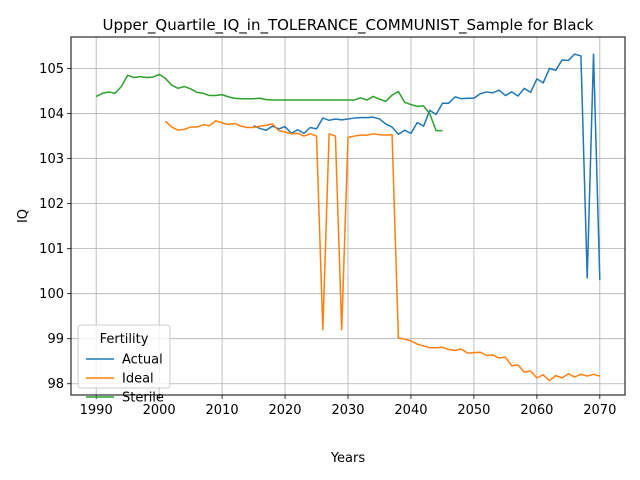 The image size is (640, 480). I want to click on y-tick-label: 99, so click(55, 339).